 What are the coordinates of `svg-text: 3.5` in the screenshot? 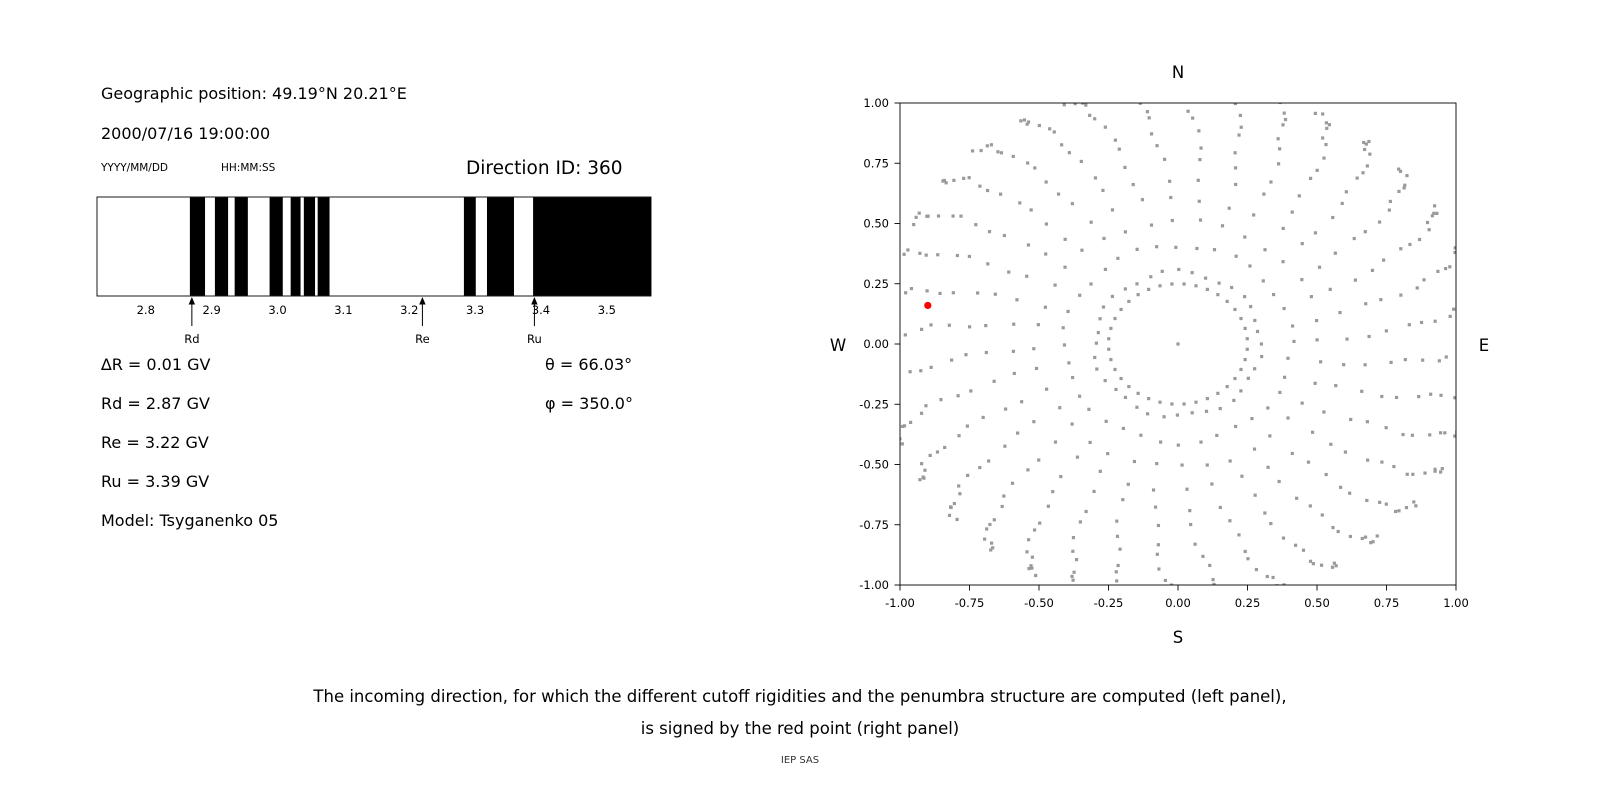 It's located at (607, 310).